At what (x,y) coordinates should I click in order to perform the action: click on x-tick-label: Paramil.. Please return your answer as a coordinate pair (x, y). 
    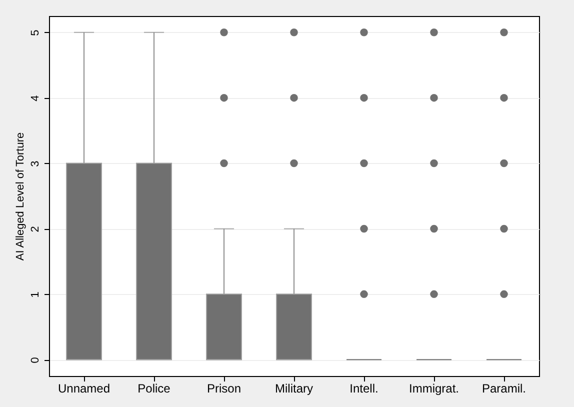
    Looking at the image, I should click on (504, 389).